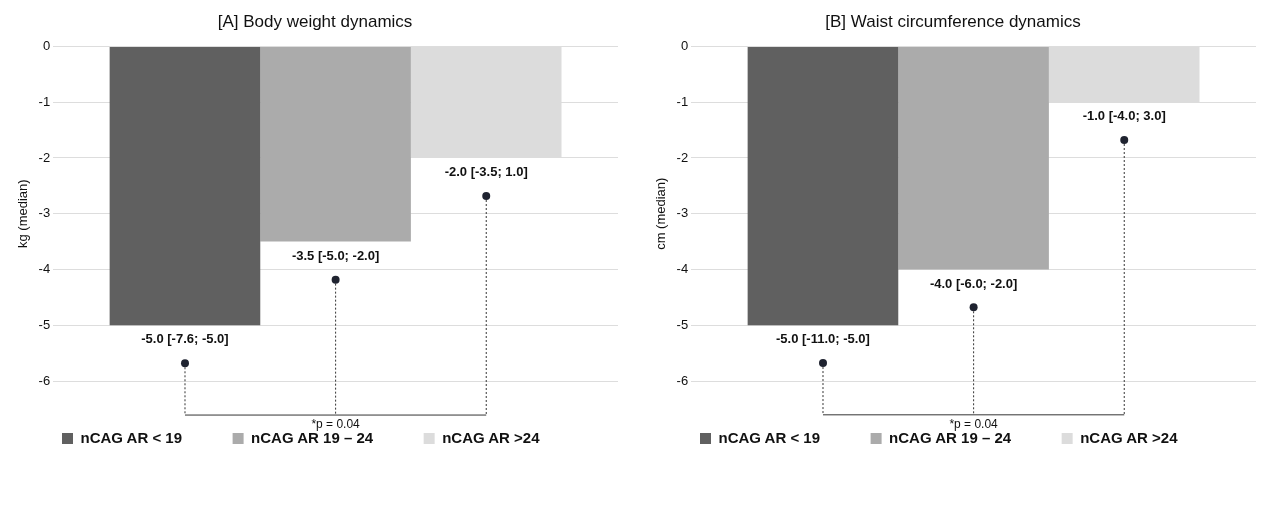  I want to click on chart-title: [A] Body weight dynamics, so click(315, 21).